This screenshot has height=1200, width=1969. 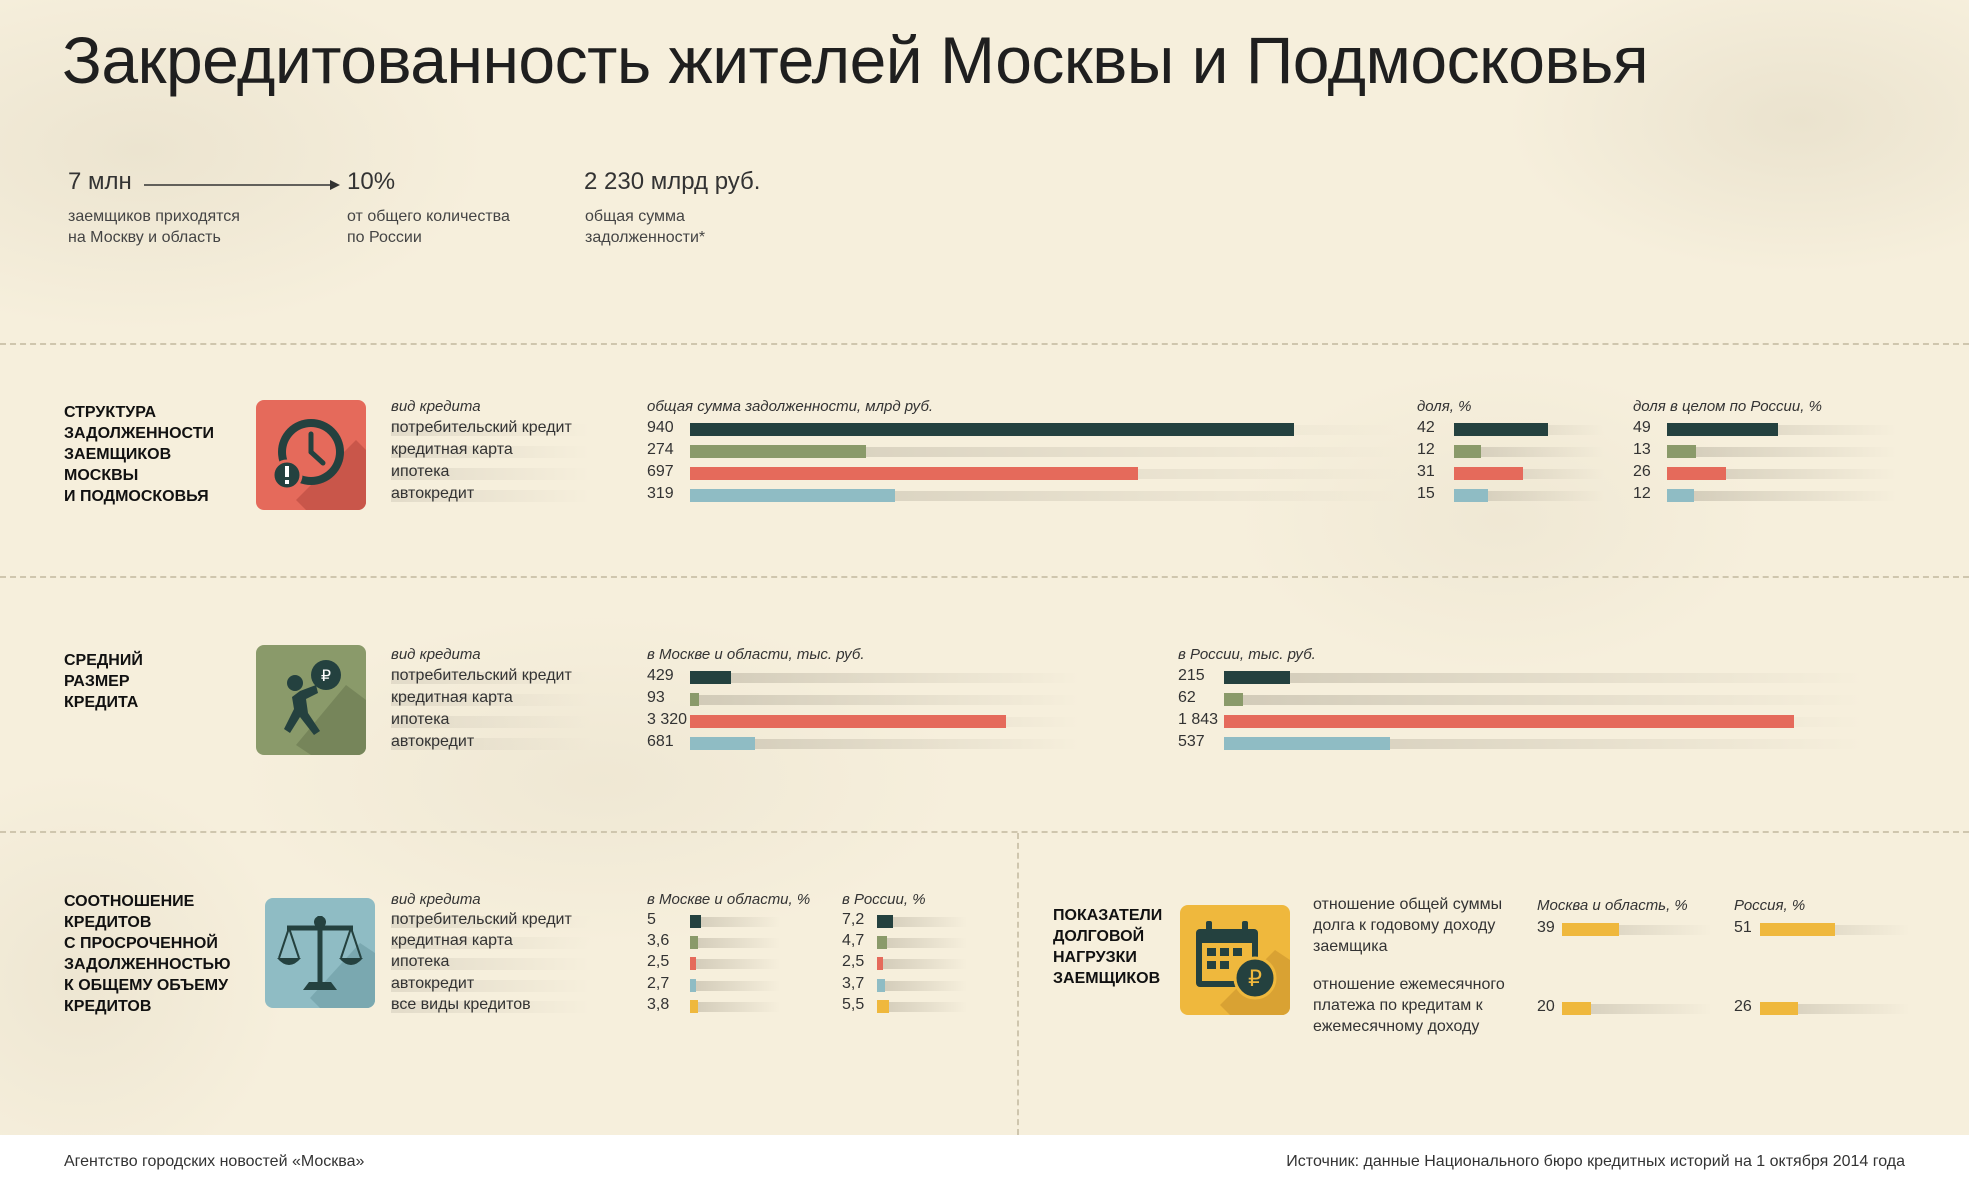 I want to click on data-label: 319, so click(x=660, y=493).